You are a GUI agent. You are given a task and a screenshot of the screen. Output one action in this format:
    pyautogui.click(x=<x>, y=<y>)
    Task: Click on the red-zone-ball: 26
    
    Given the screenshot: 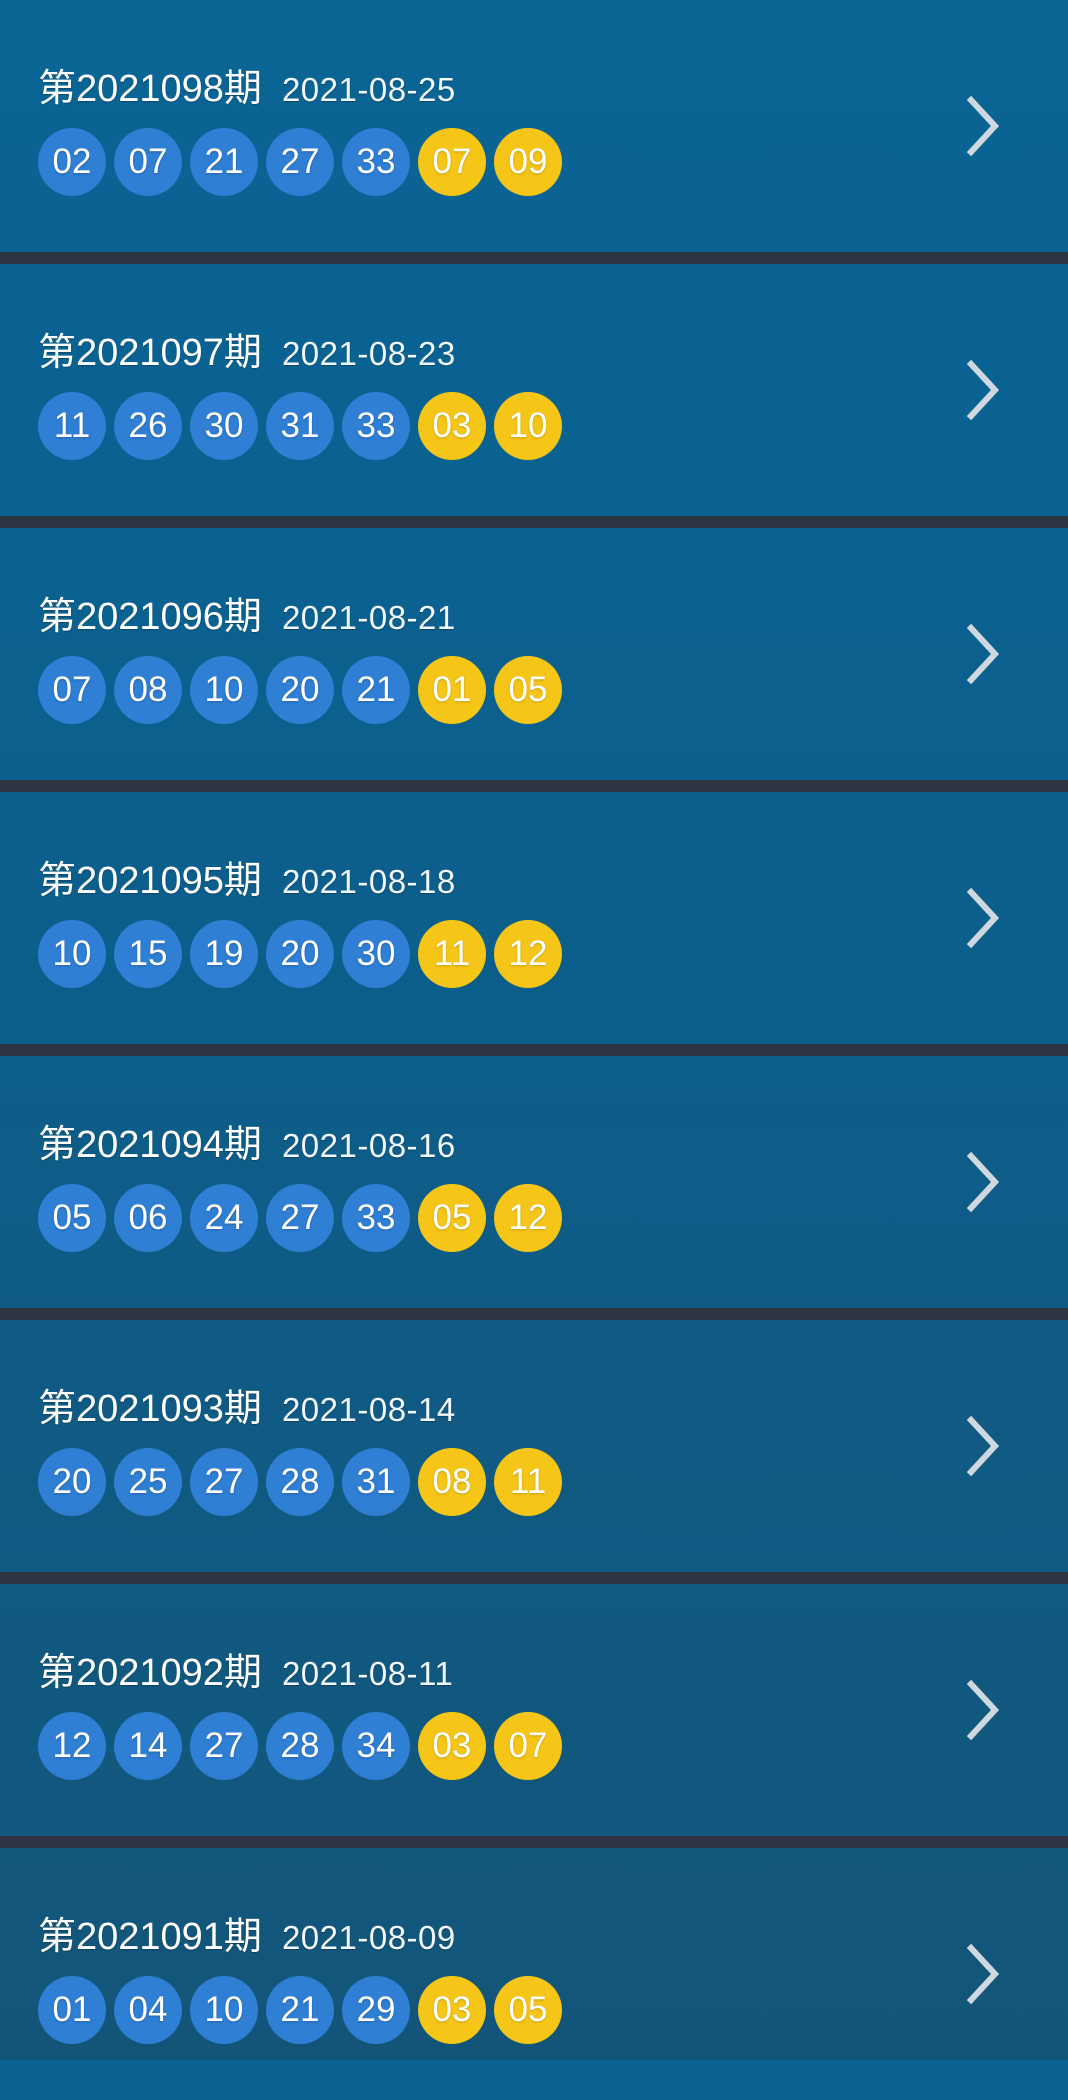 What is the action you would take?
    pyautogui.click(x=148, y=425)
    